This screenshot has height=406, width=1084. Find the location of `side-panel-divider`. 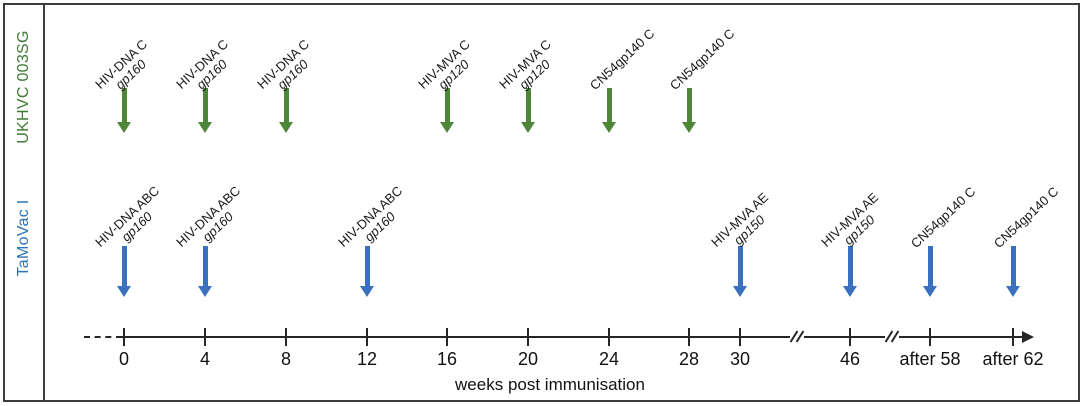

side-panel-divider is located at coordinates (44, 202).